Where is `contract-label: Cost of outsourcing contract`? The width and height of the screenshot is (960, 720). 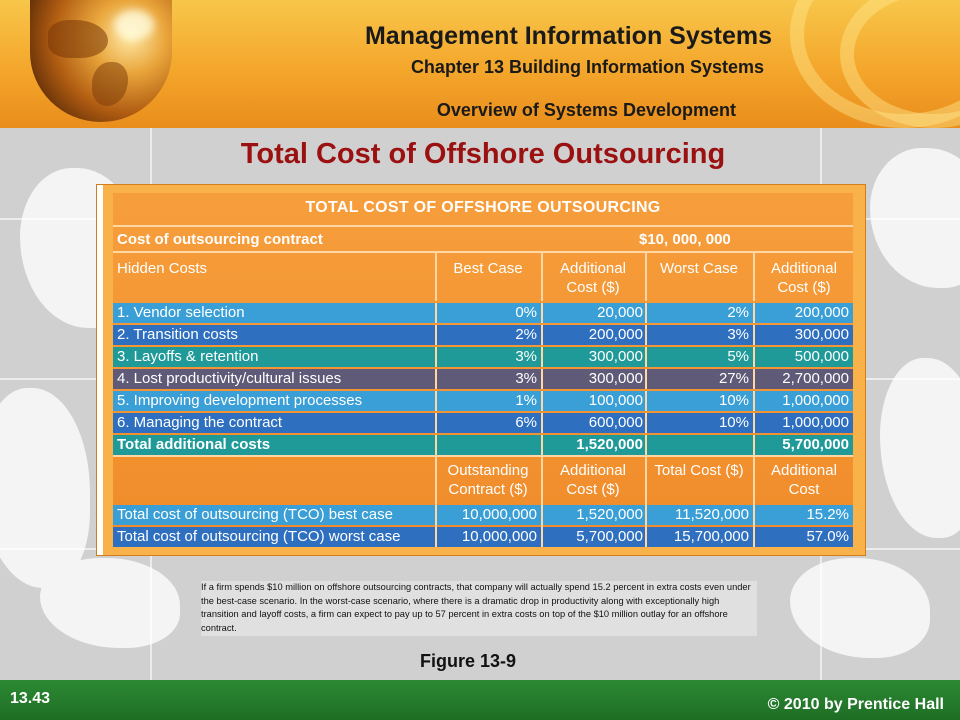
contract-label: Cost of outsourcing contract is located at coordinates (220, 239).